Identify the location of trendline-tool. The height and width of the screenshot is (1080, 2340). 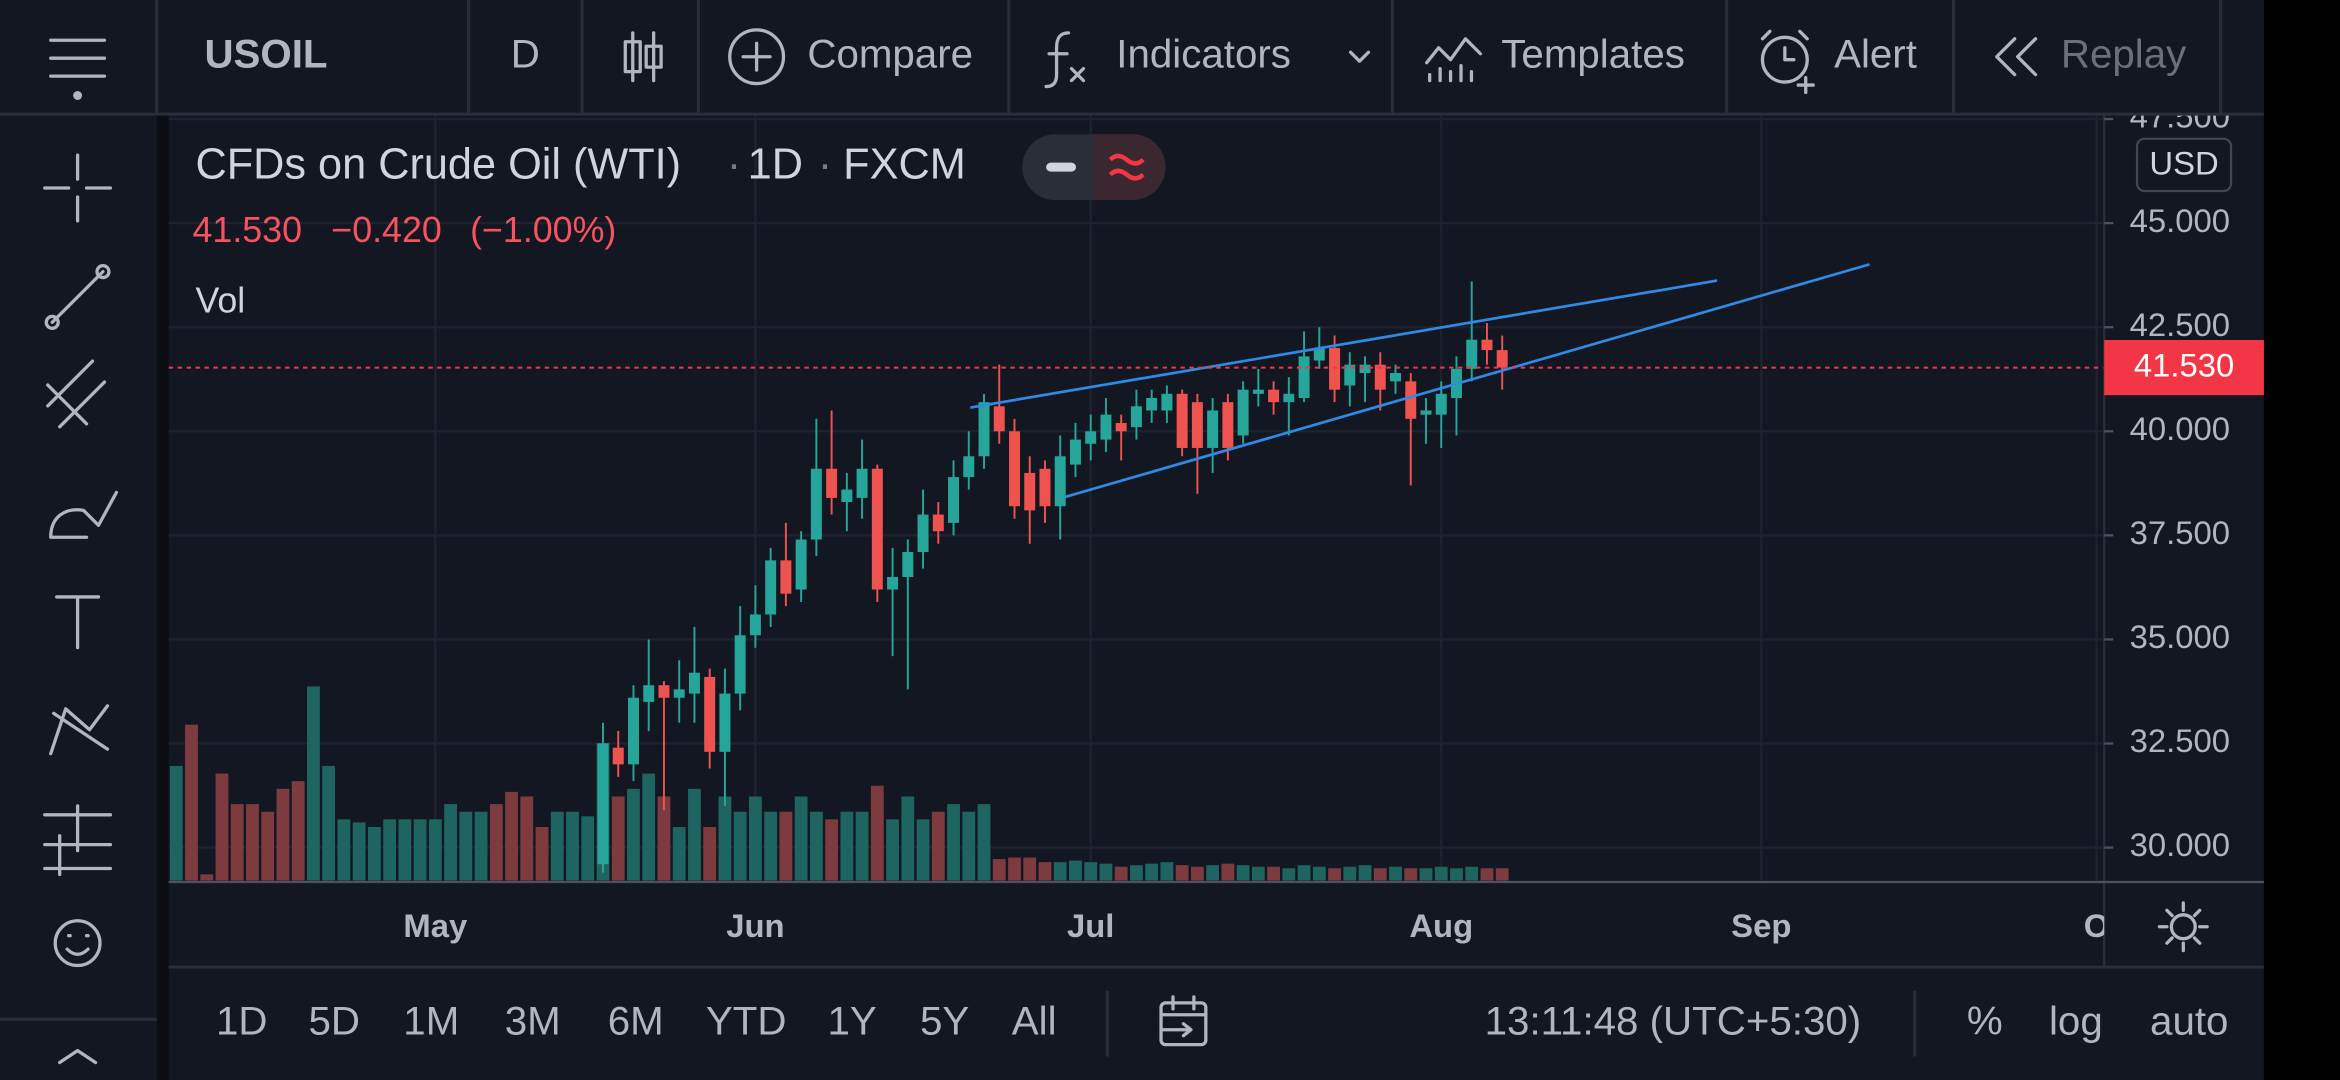
(77, 296).